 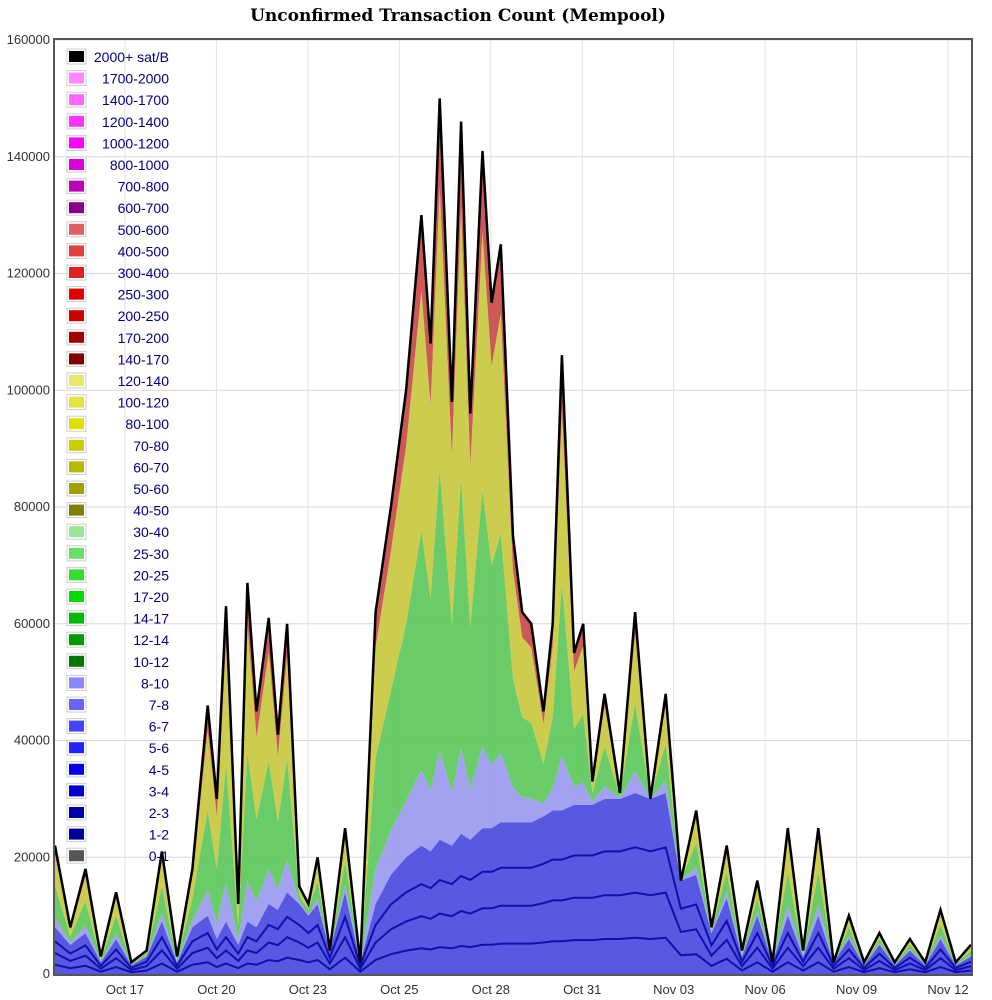 What do you see at coordinates (144, 403) in the screenshot?
I see `legend-label: 100-120` at bounding box center [144, 403].